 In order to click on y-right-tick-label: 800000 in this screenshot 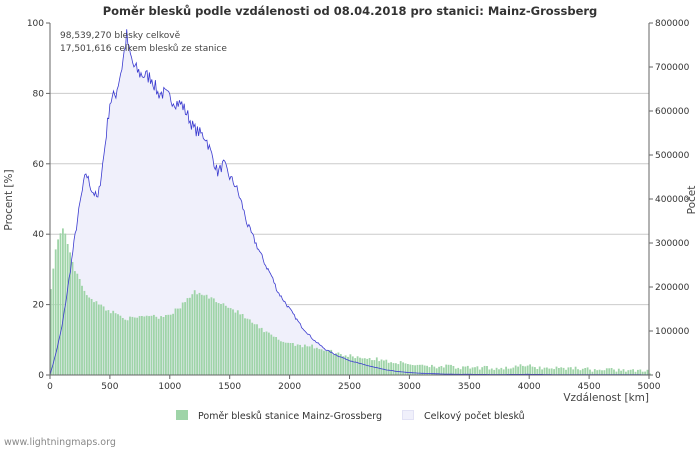, I will do `click(672, 24)`.